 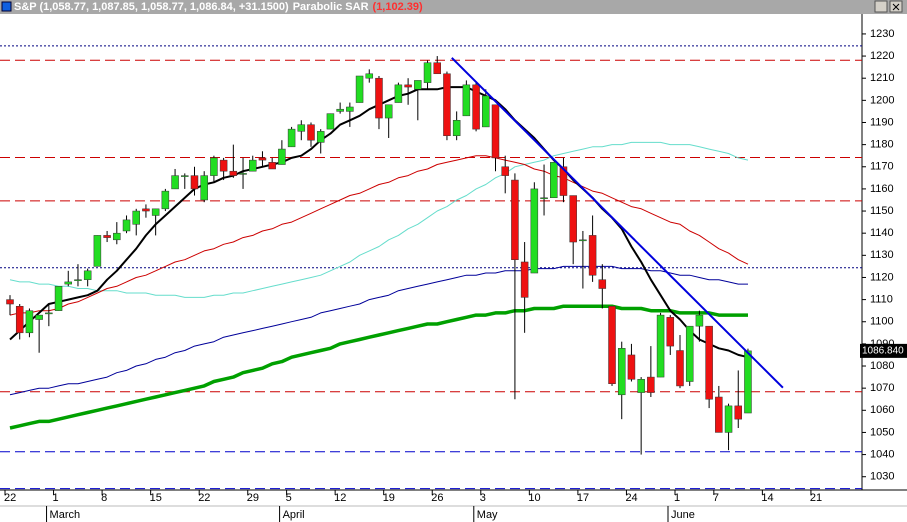 What do you see at coordinates (881, 6) in the screenshot?
I see `restore-button` at bounding box center [881, 6].